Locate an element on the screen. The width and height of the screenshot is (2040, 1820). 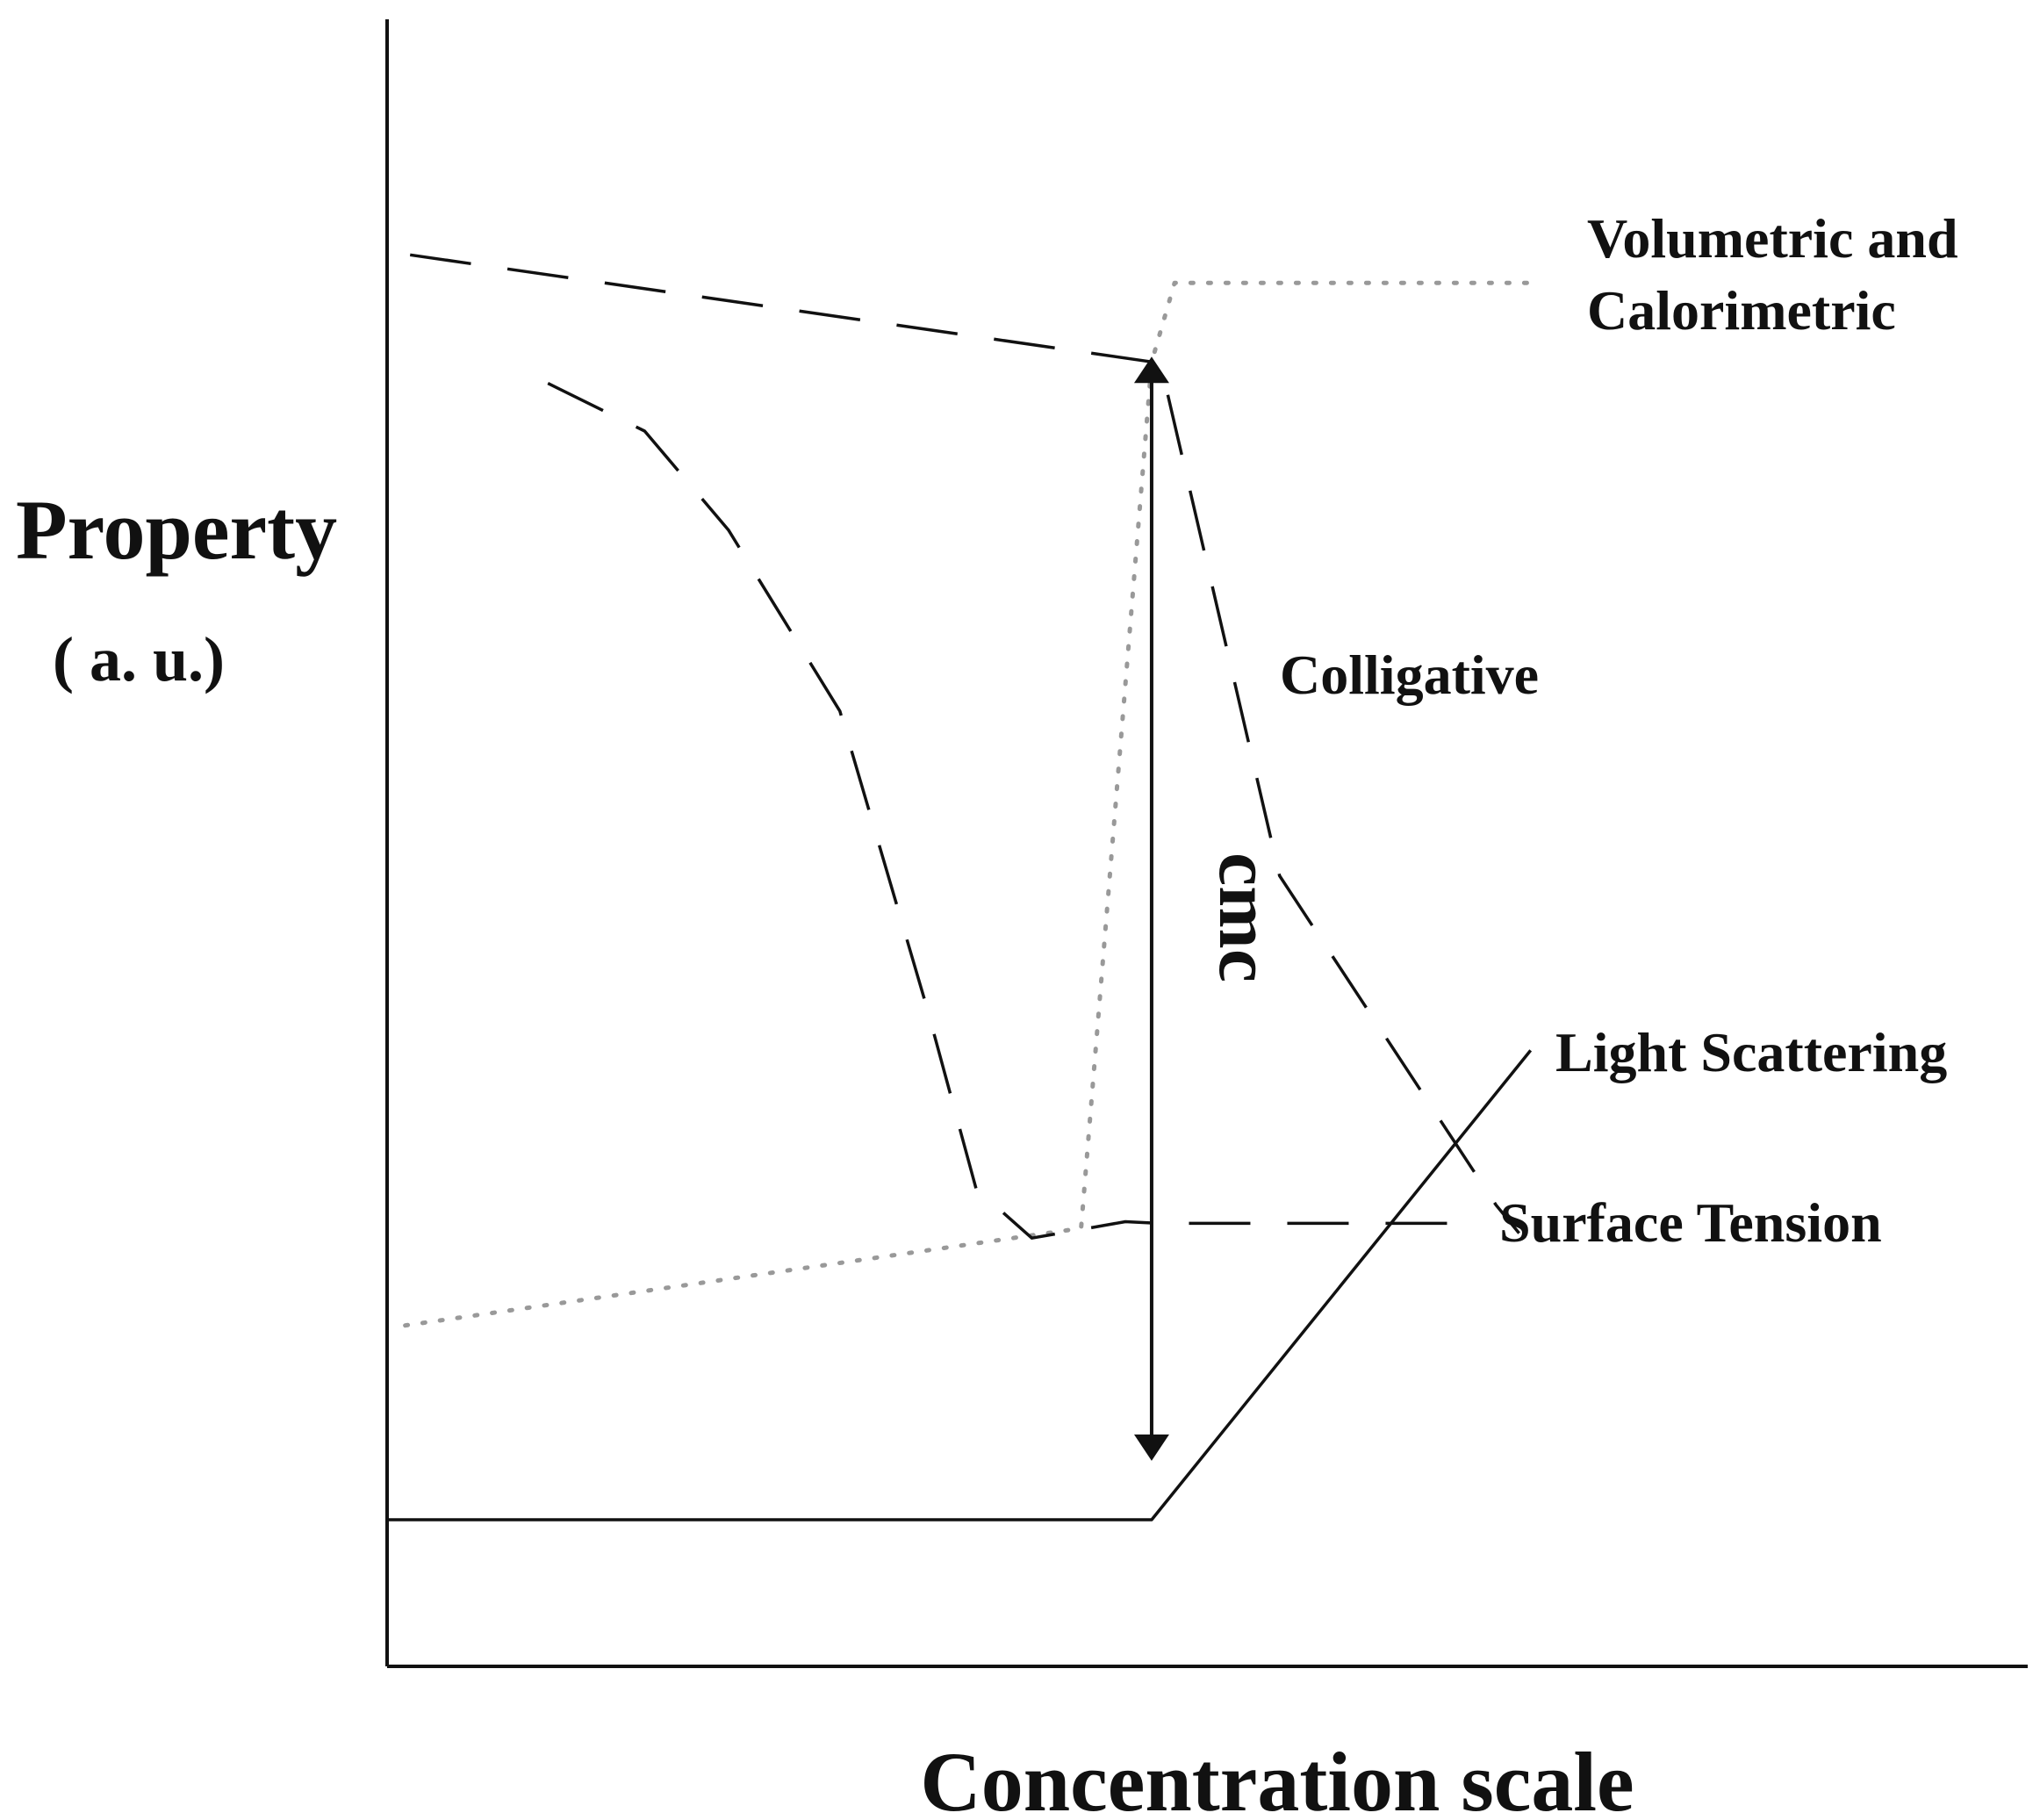
y-axis-unit: ( a. u.) is located at coordinates (139, 659).